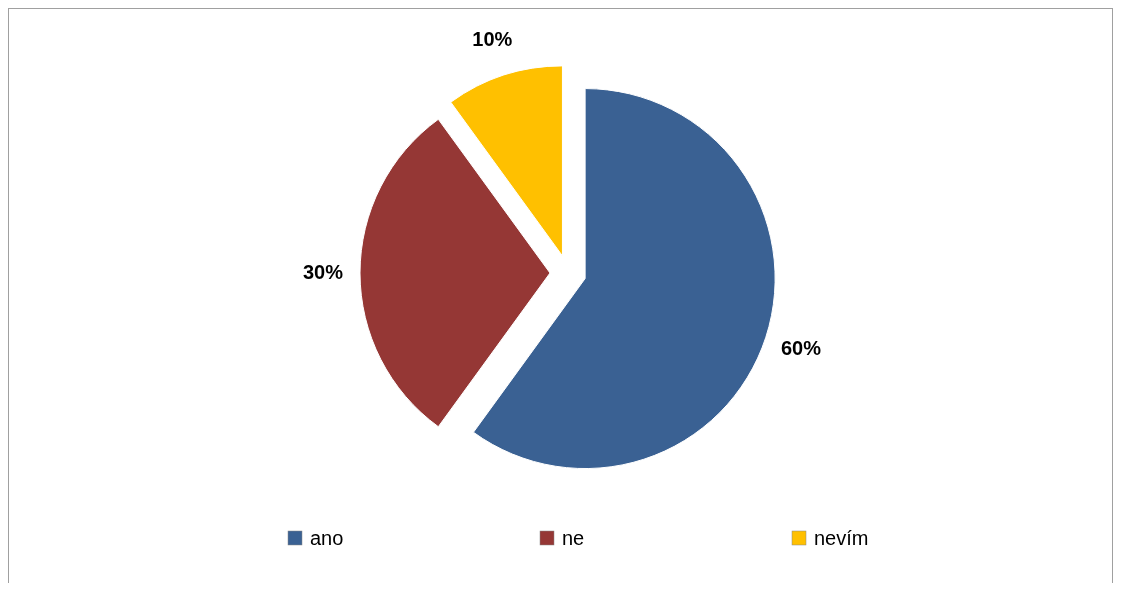  What do you see at coordinates (323, 272) in the screenshot?
I see `data-label: 30%` at bounding box center [323, 272].